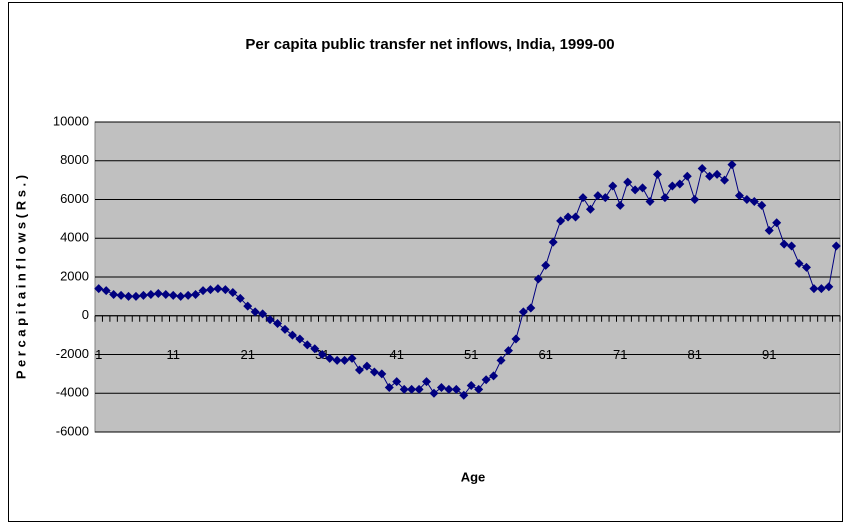  What do you see at coordinates (247, 354) in the screenshot?
I see `x-tick-label: 21` at bounding box center [247, 354].